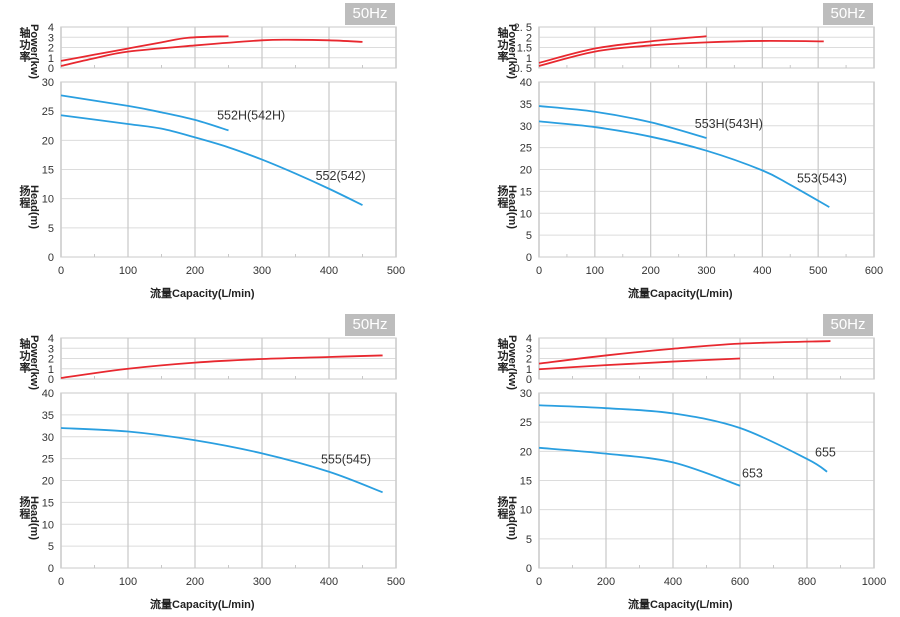  What do you see at coordinates (822, 179) in the screenshot?
I see `series-label: 553(543)` at bounding box center [822, 179].